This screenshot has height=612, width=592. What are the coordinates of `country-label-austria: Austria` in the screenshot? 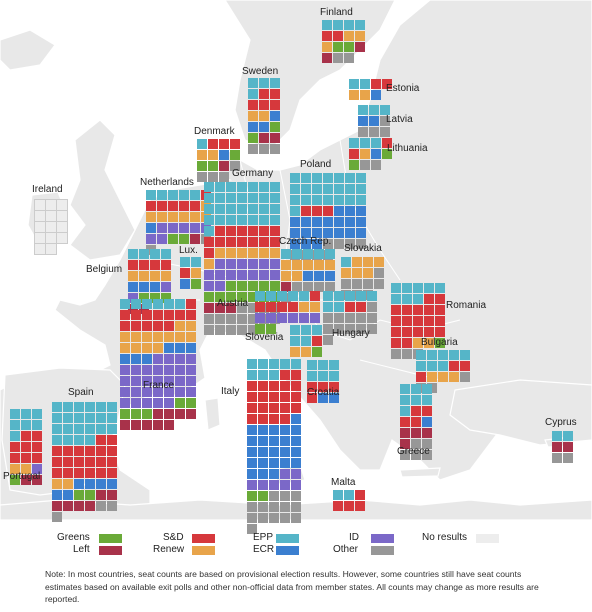 It's located at (233, 303).